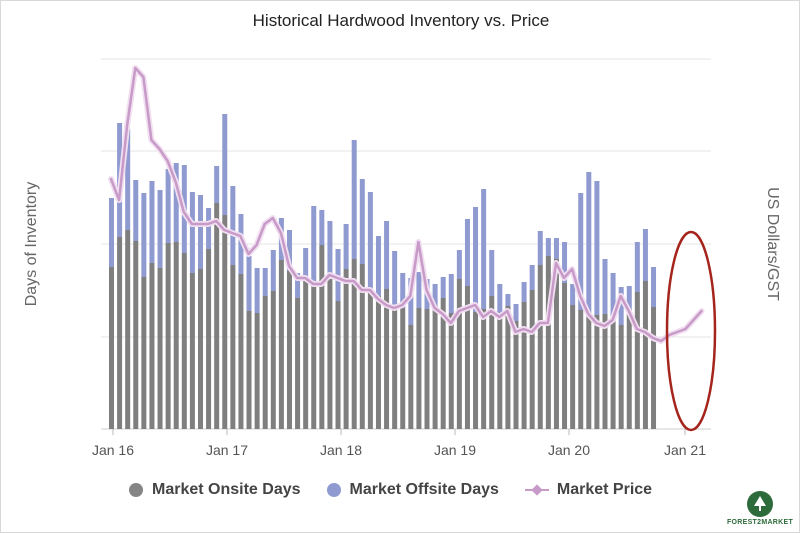 Image resolution: width=800 pixels, height=534 pixels. I want to click on legend-item-price: Market Price, so click(588, 490).